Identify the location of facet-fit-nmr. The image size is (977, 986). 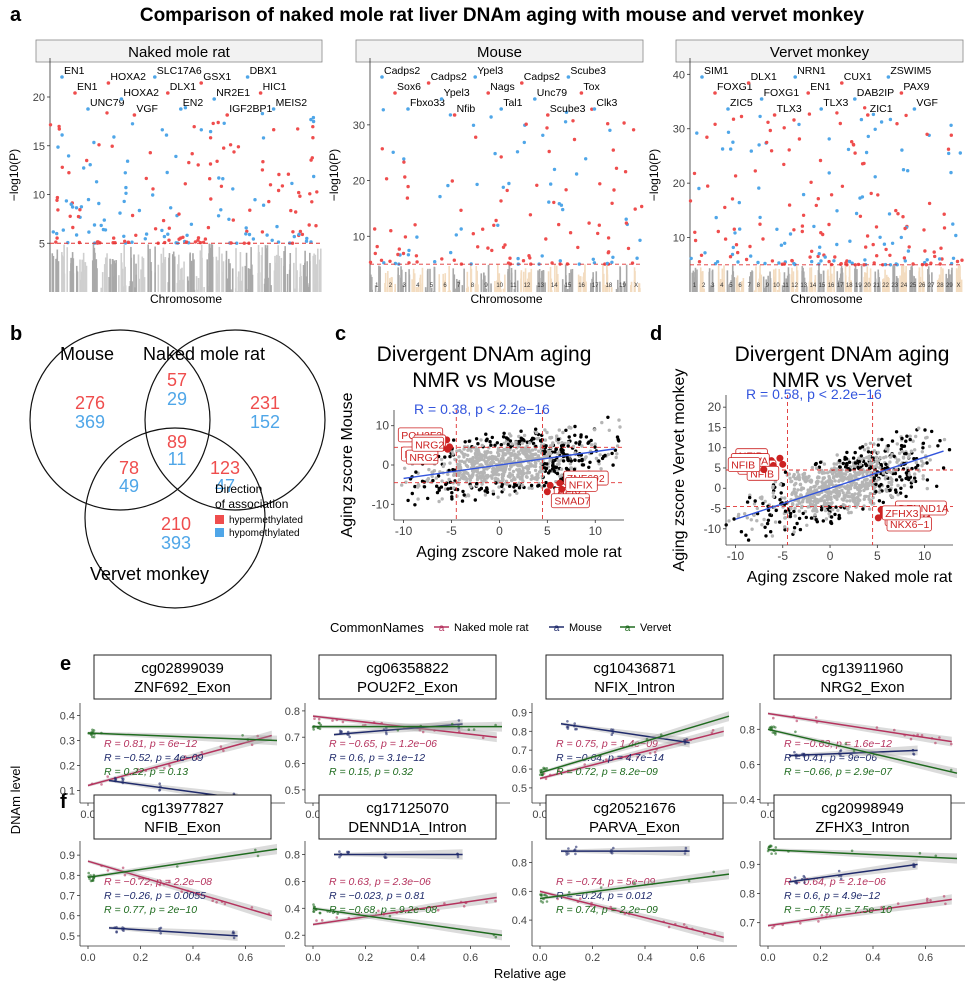
(404, 911).